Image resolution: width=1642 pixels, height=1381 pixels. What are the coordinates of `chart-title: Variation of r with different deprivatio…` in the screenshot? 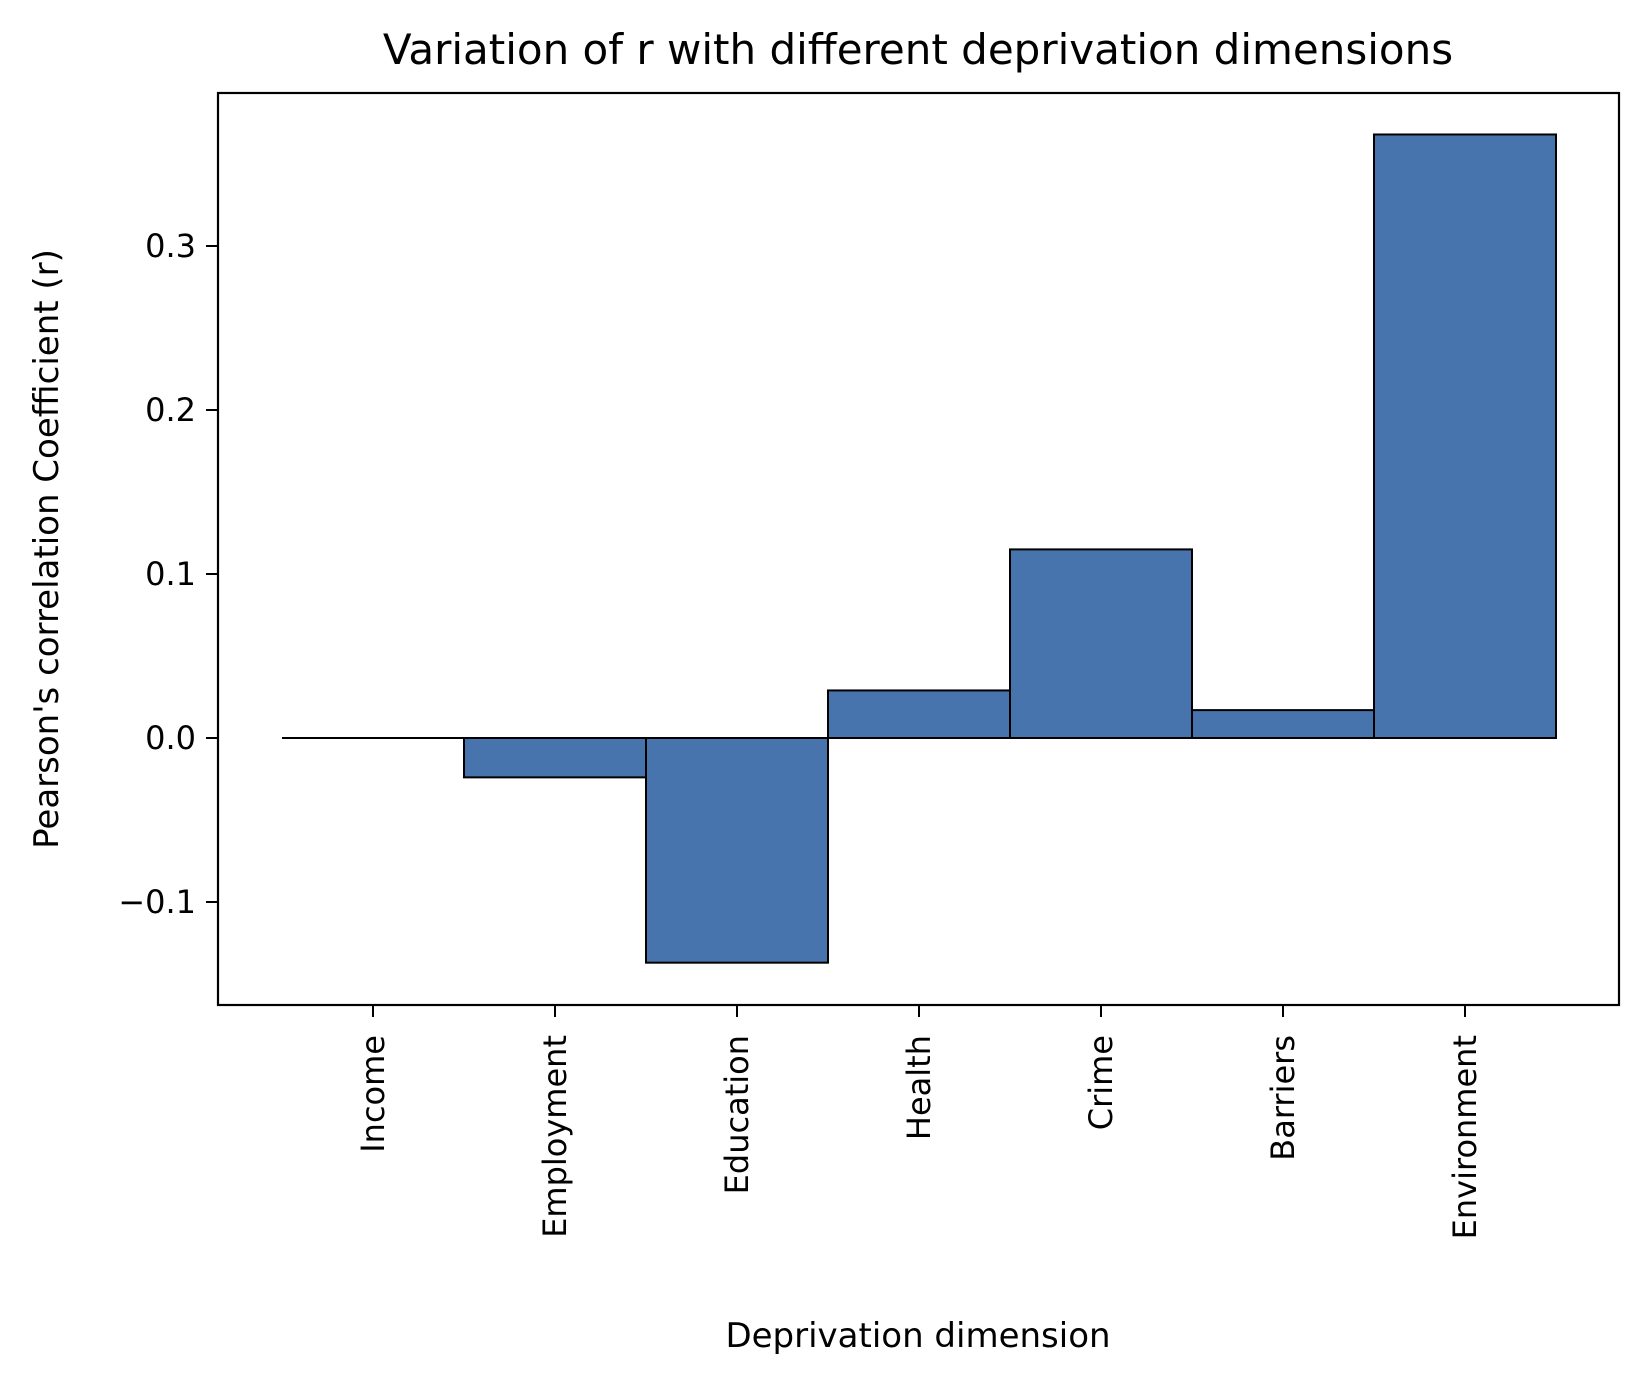 It's located at (918, 49).